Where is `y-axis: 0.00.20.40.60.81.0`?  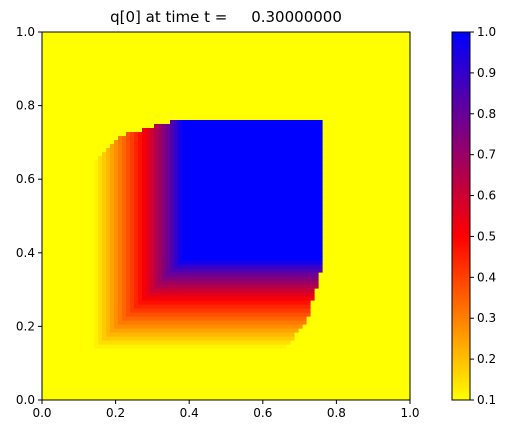 y-axis: 0.00.20.40.60.81.0 is located at coordinates (29, 216).